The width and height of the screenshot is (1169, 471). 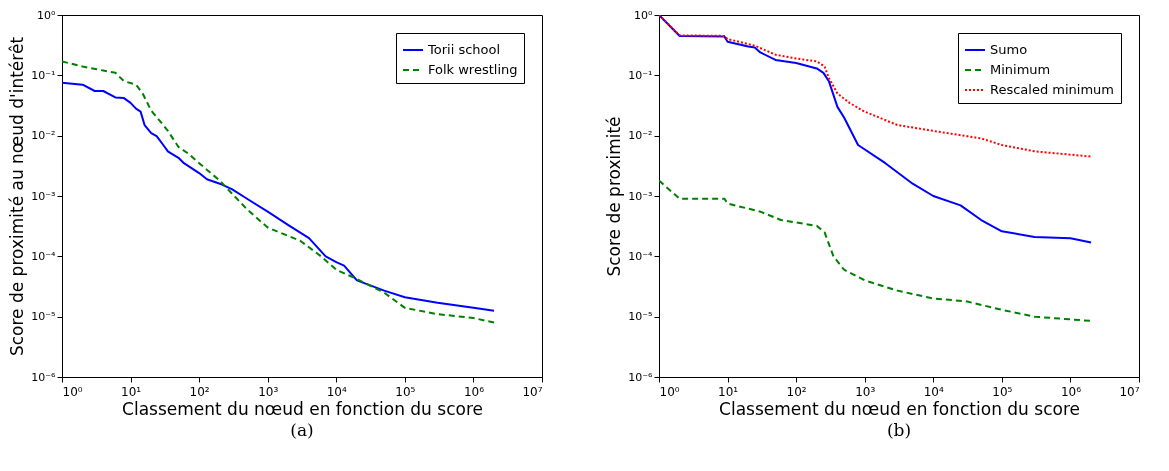 What do you see at coordinates (464, 49) in the screenshot?
I see `legend-label: Torii school` at bounding box center [464, 49].